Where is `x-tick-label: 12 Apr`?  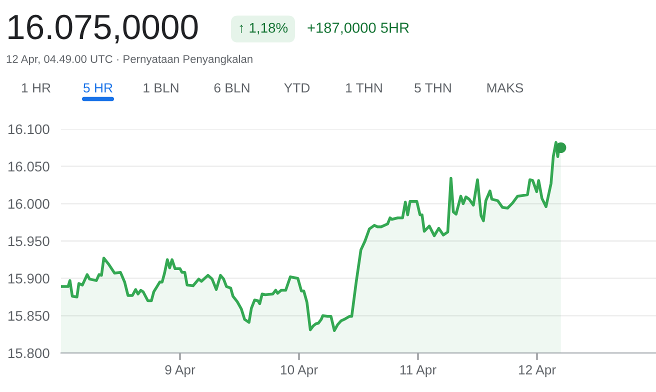 x-tick-label: 12 Apr is located at coordinates (537, 371).